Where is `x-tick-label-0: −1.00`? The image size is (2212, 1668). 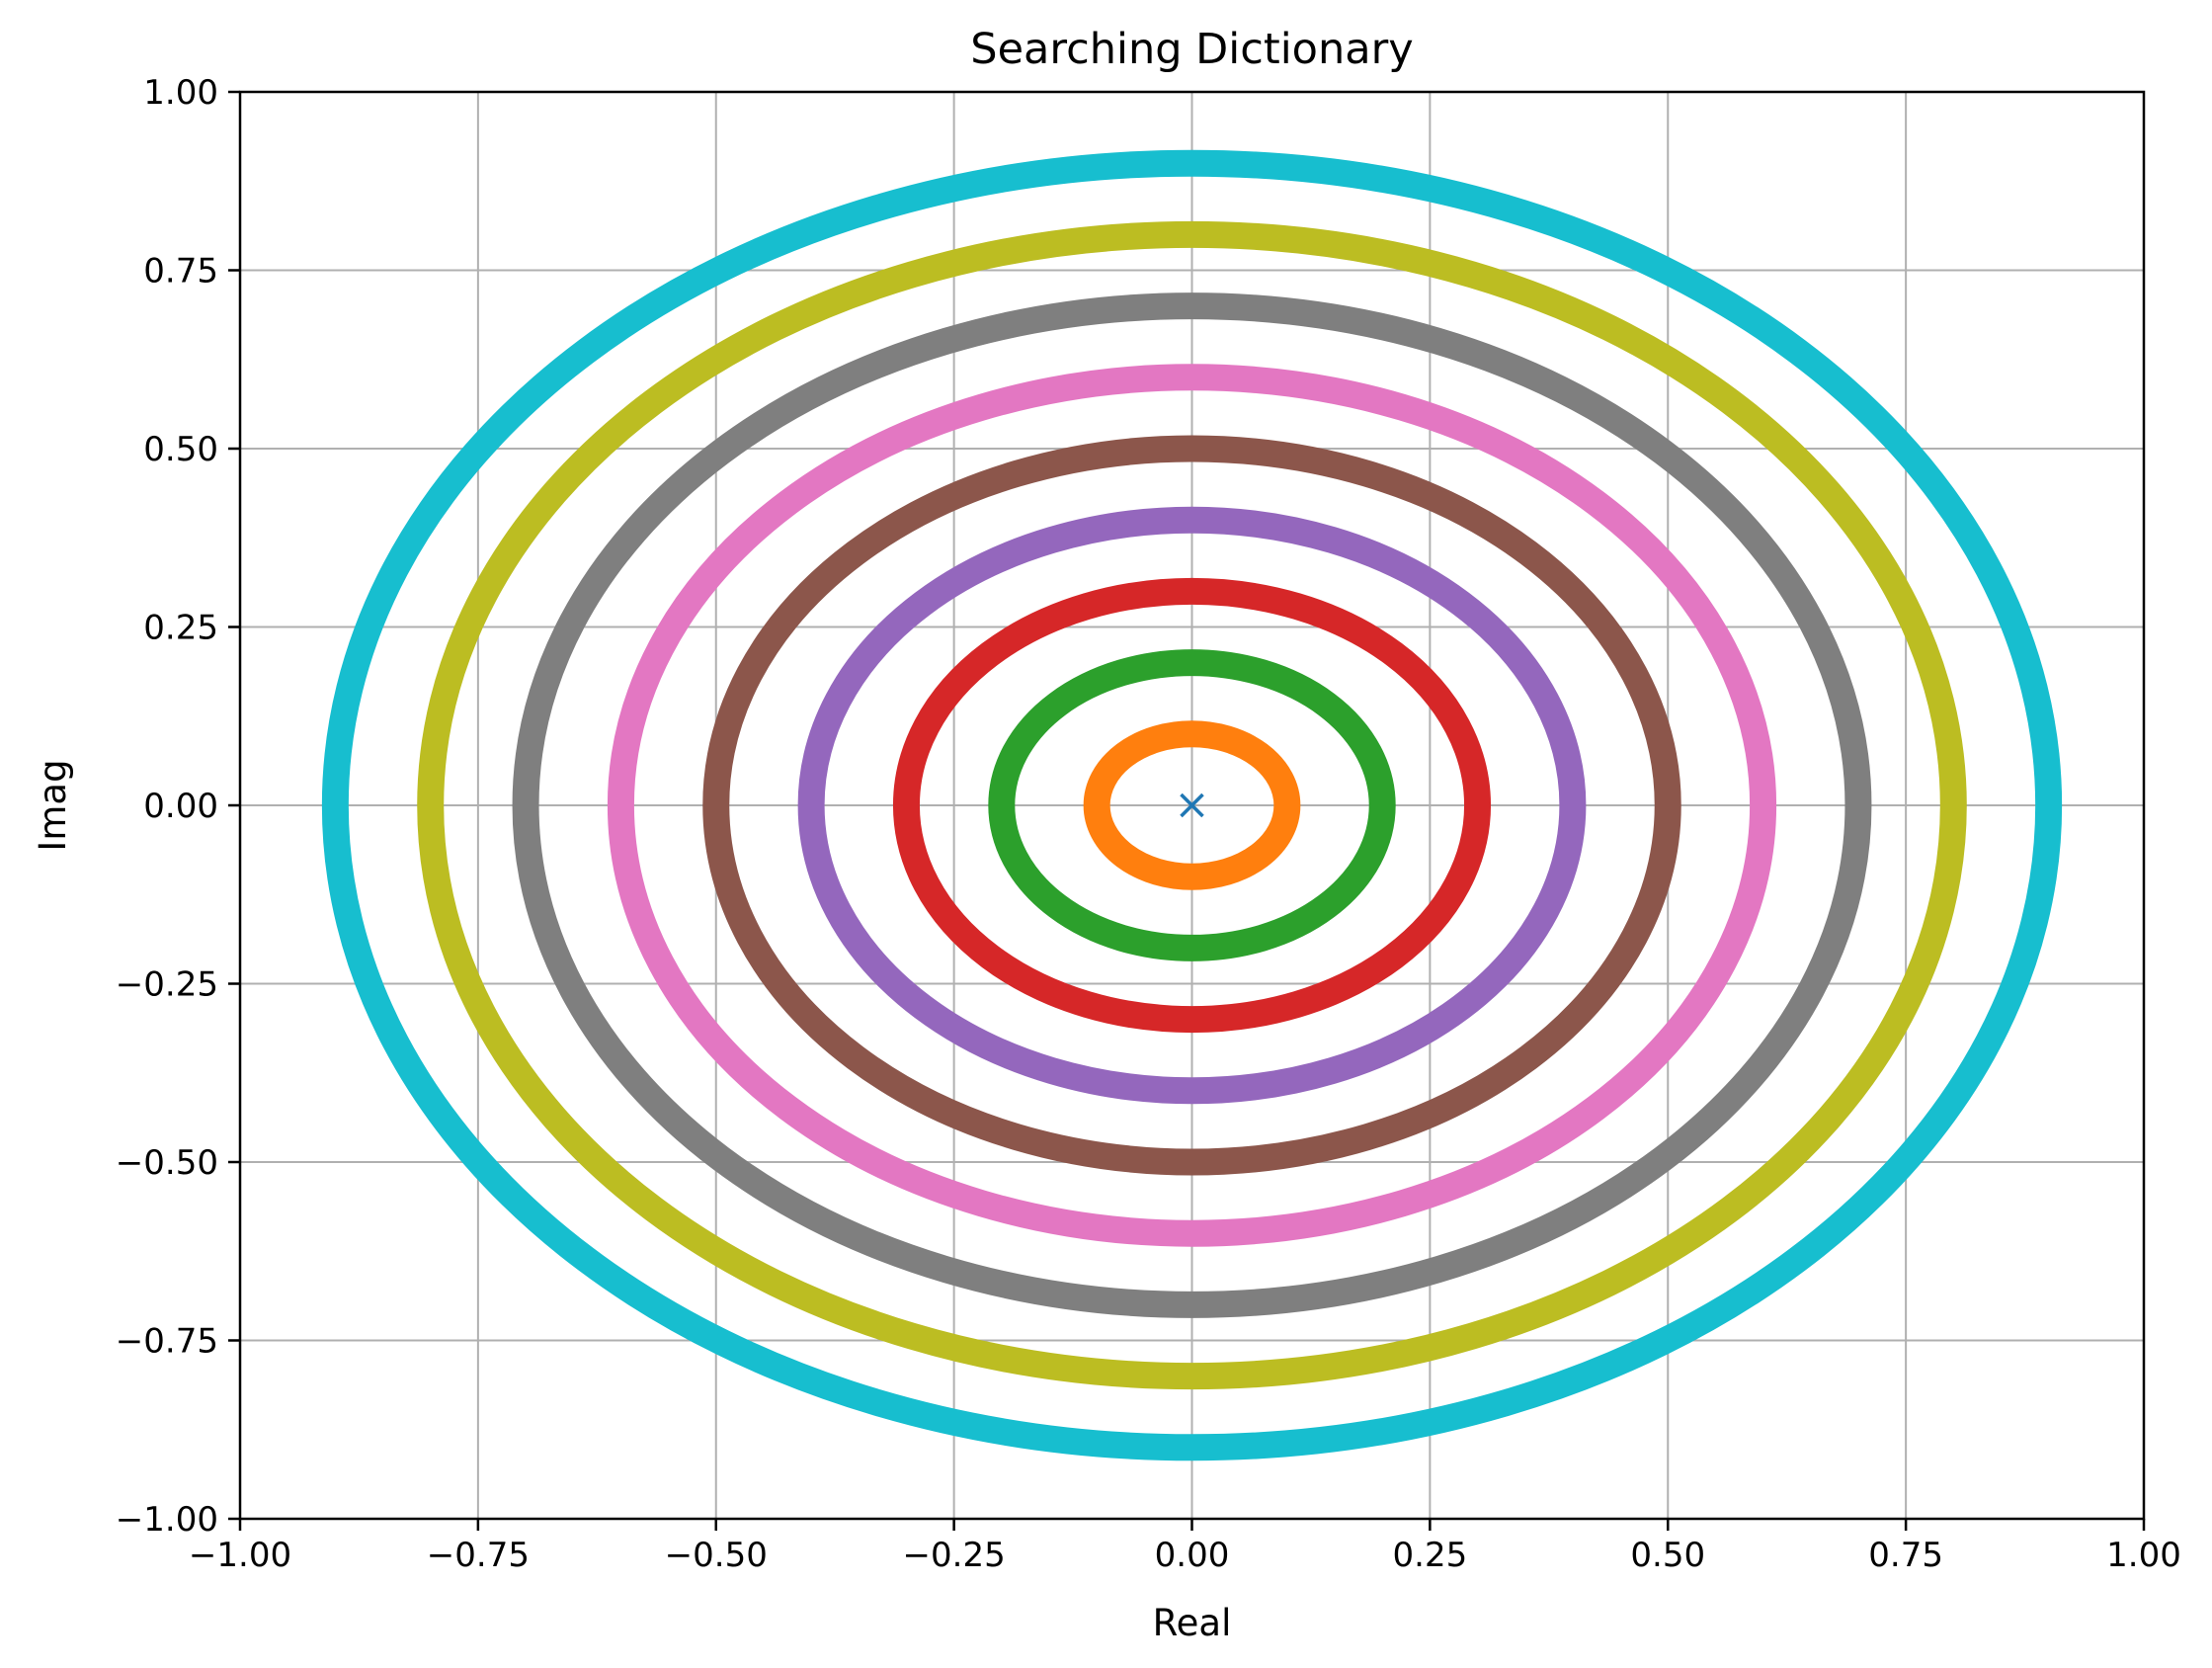 x-tick-label-0: −1.00 is located at coordinates (240, 1555).